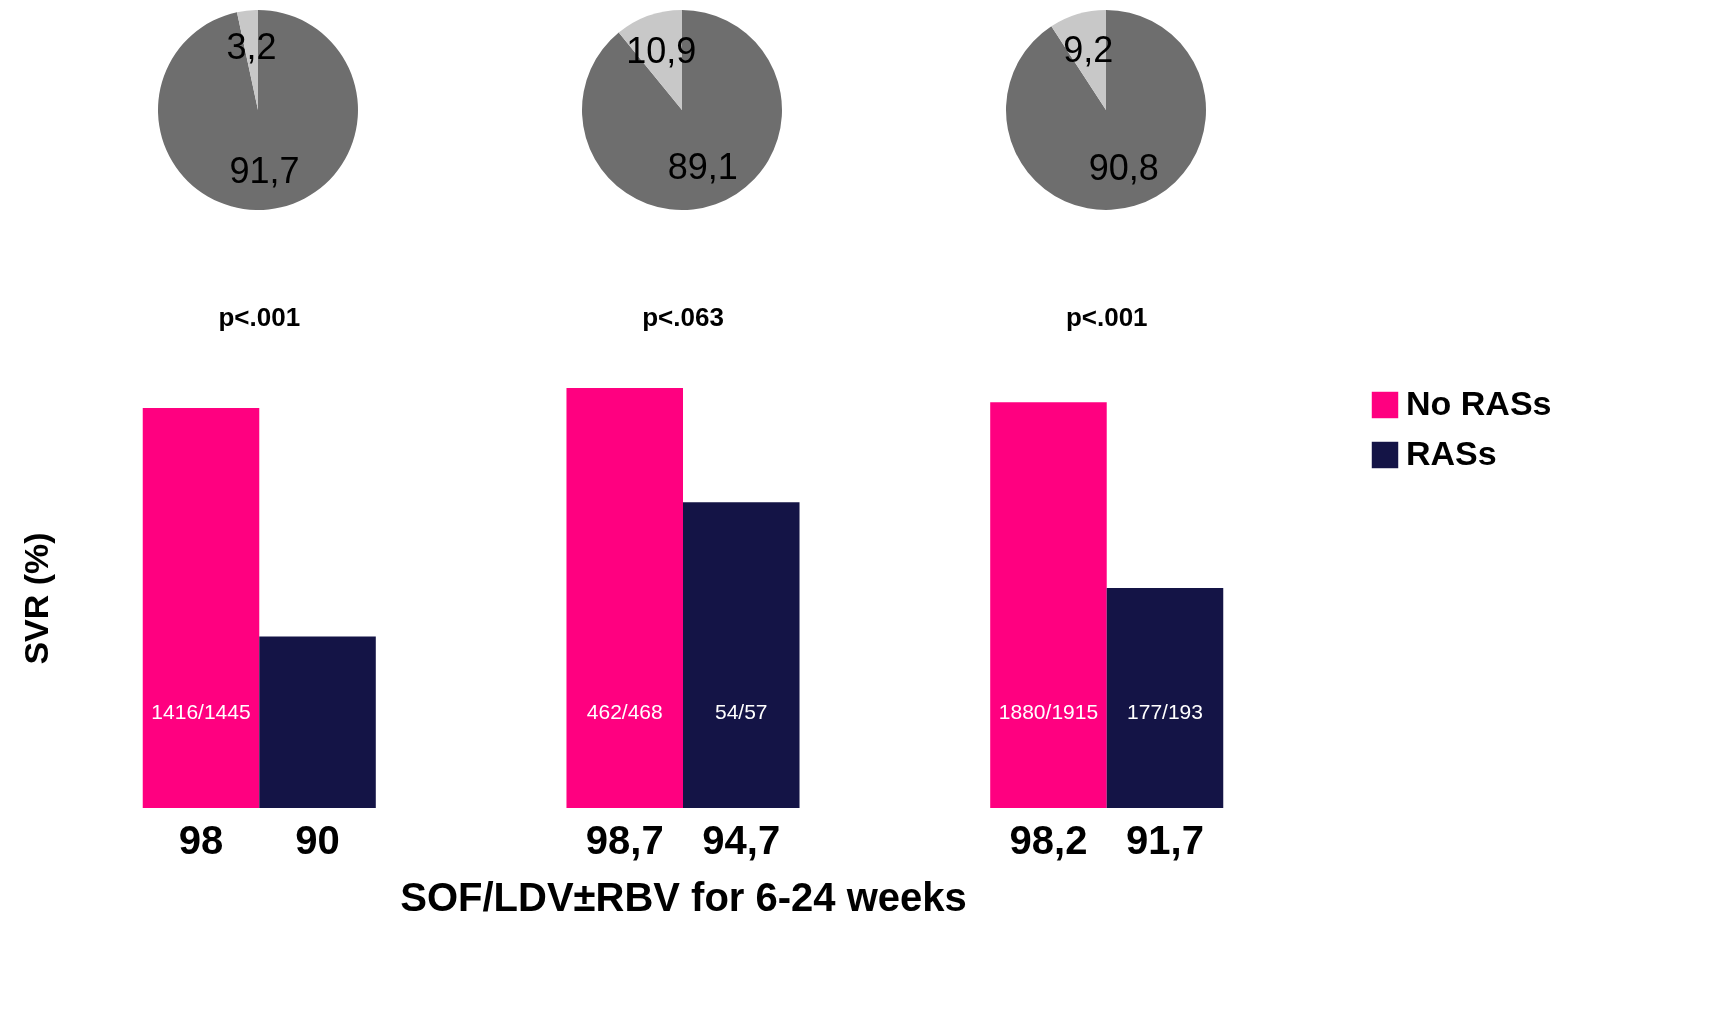 The image size is (1717, 1033). I want to click on annotation: 1880/1915, so click(1048, 711).